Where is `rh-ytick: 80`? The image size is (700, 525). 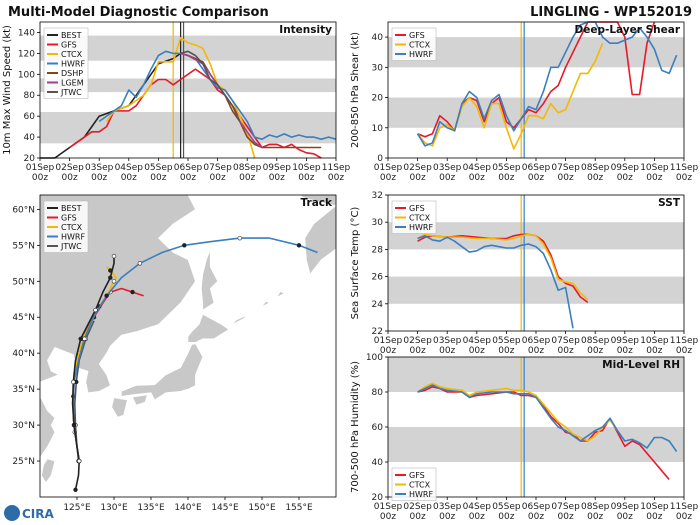 rh-ytick: 80 is located at coordinates (378, 393).